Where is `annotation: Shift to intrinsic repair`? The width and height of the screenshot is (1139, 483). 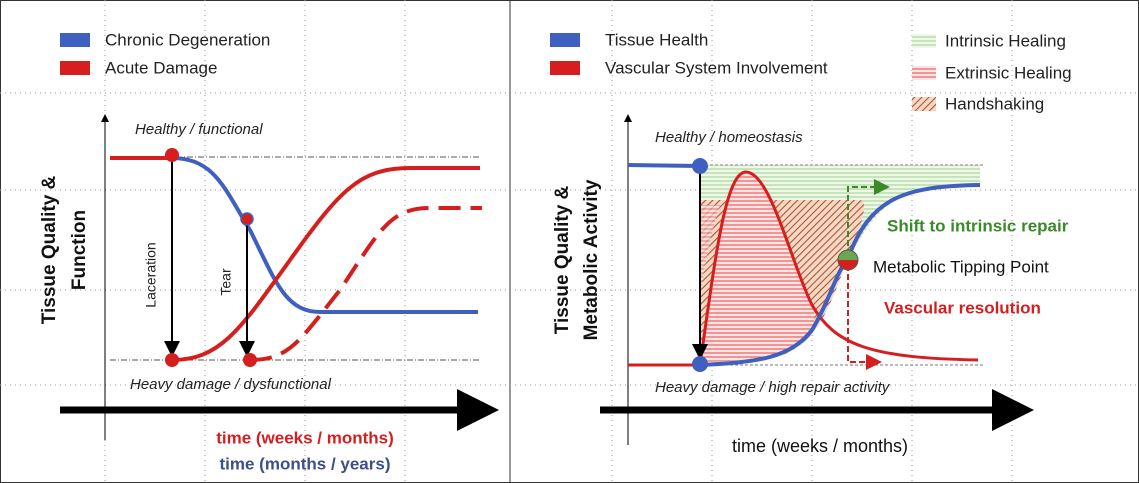
annotation: Shift to intrinsic repair is located at coordinates (978, 225).